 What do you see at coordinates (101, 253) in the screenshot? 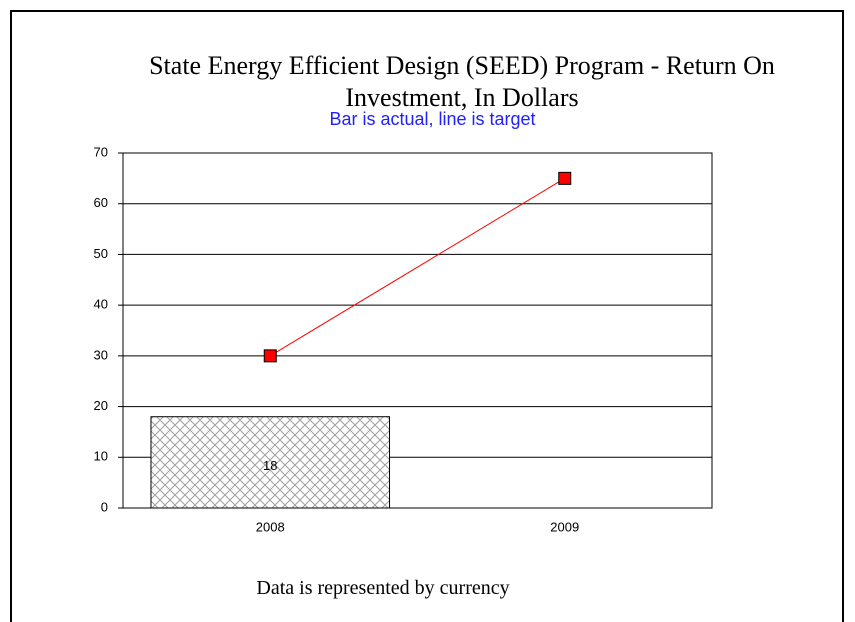
I see `y-tick-label: 50` at bounding box center [101, 253].